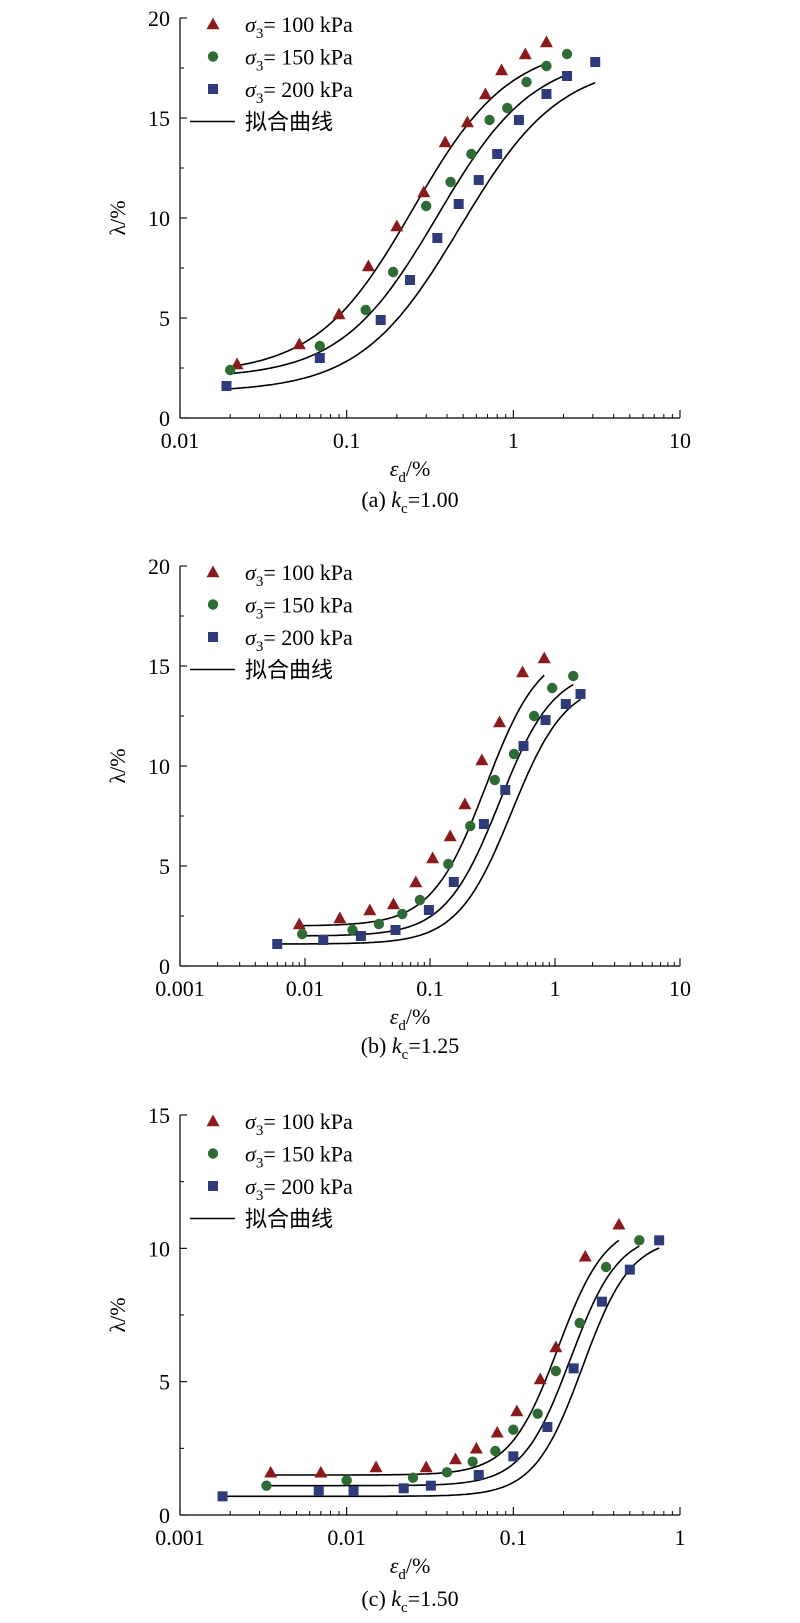  What do you see at coordinates (180, 988) in the screenshot?
I see `x-tick-label: 0.001` at bounding box center [180, 988].